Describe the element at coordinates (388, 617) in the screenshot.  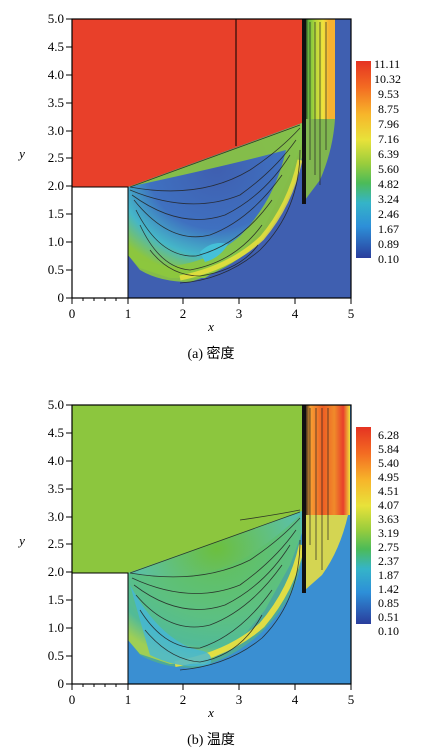
I see `chart-b-colorbar-label: 0.51` at that location.